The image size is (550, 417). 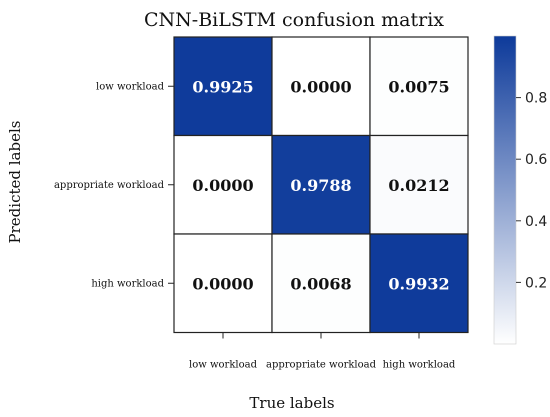 I want to click on y-tick-label: appropriate workload, so click(x=109, y=185).